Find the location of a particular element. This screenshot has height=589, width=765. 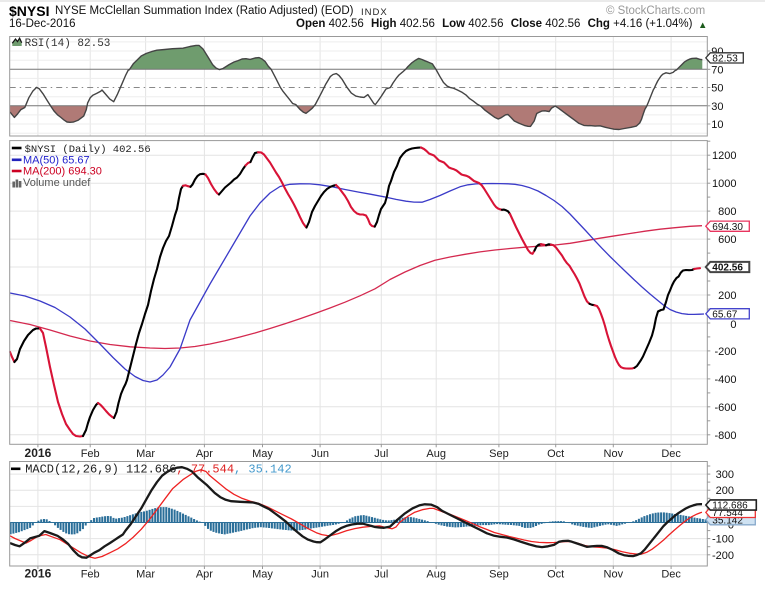

svg-text: 35.142 is located at coordinates (727, 520).